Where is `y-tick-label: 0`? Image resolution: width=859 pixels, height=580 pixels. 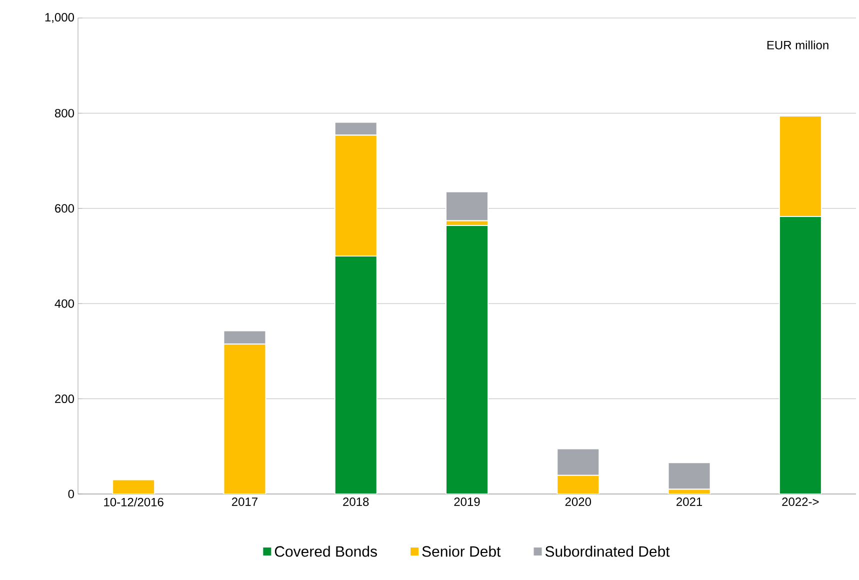 y-tick-label: 0 is located at coordinates (71, 494).